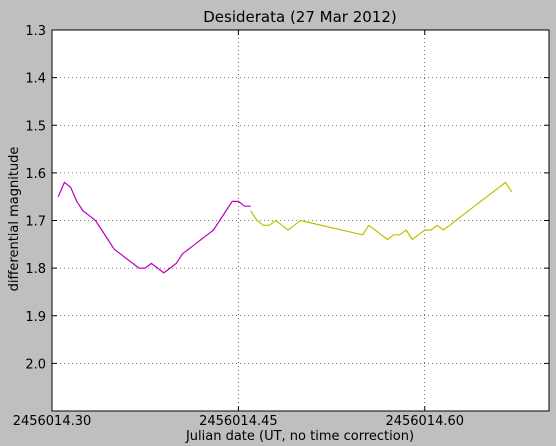  Describe the element at coordinates (238, 421) in the screenshot. I see `x-tick-label: 2456014.45` at that location.